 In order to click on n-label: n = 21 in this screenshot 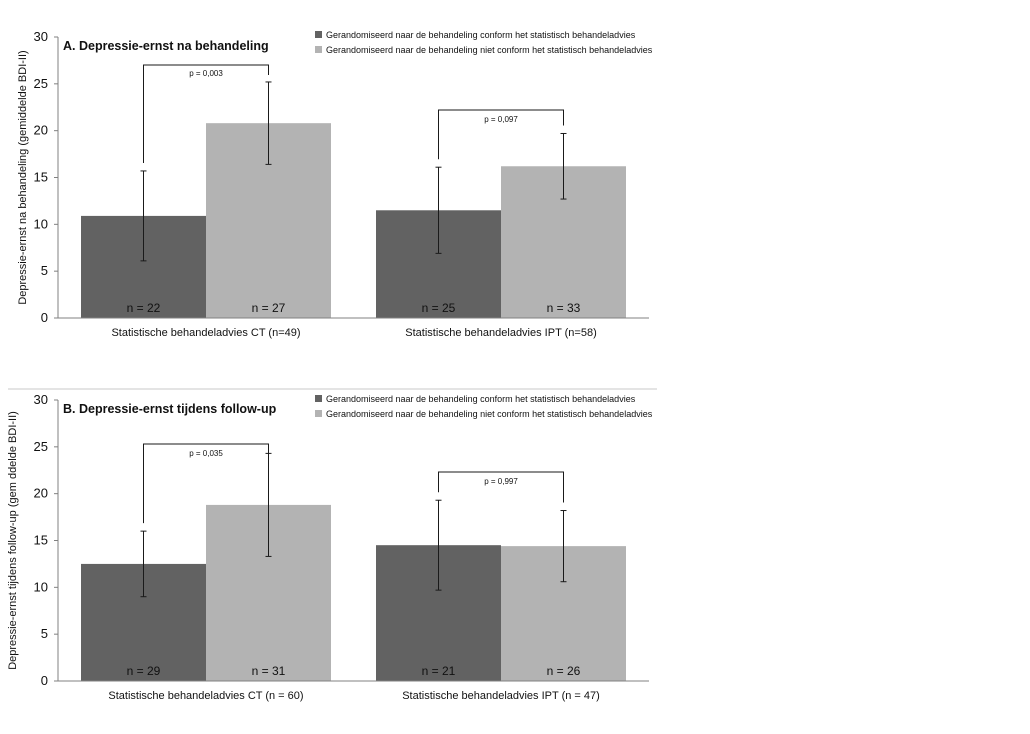, I will do `click(439, 671)`.